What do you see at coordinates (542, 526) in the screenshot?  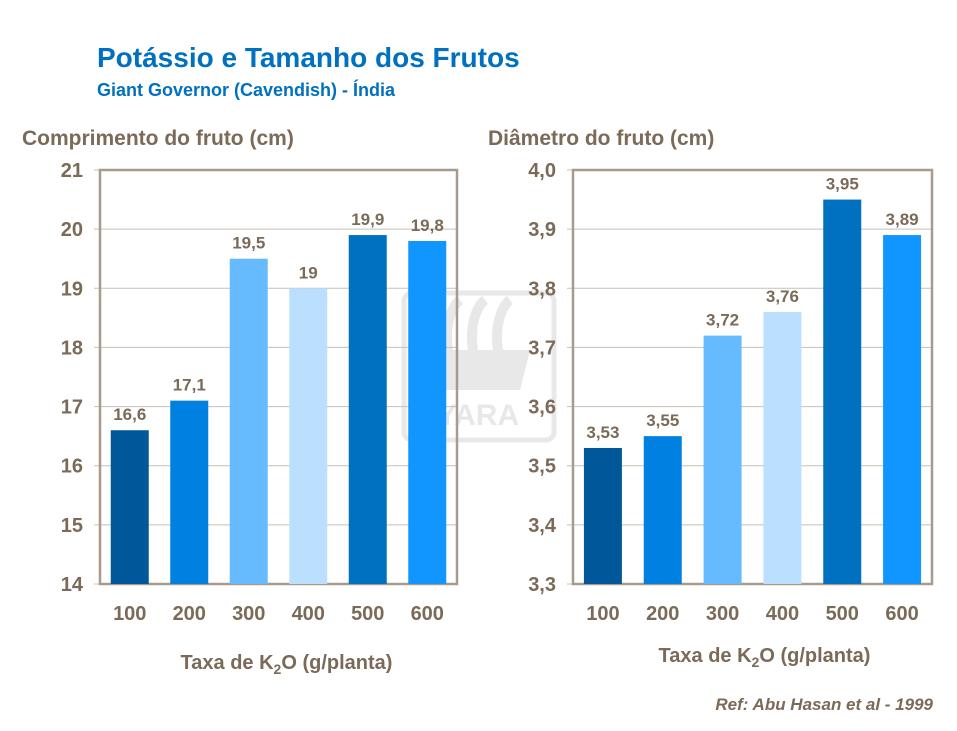 I see `y-tick-label: 3,4` at bounding box center [542, 526].